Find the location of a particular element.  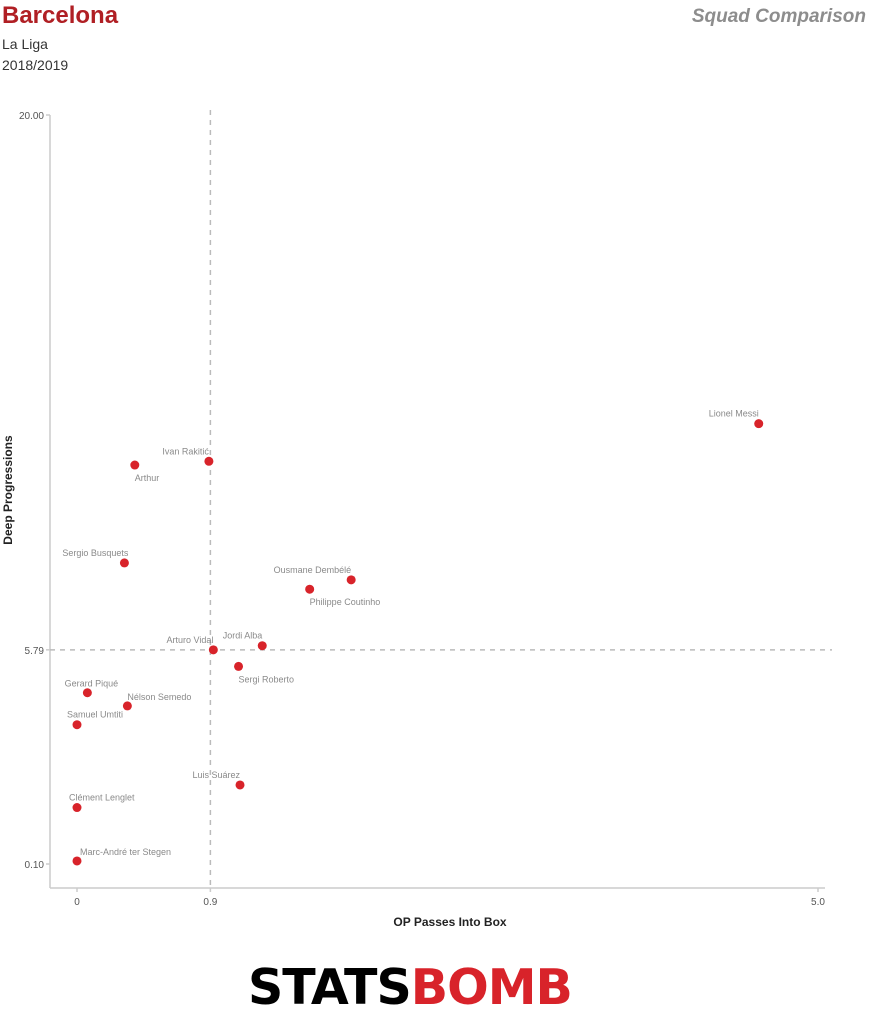

point-label: Lionel Messi is located at coordinates (734, 414).